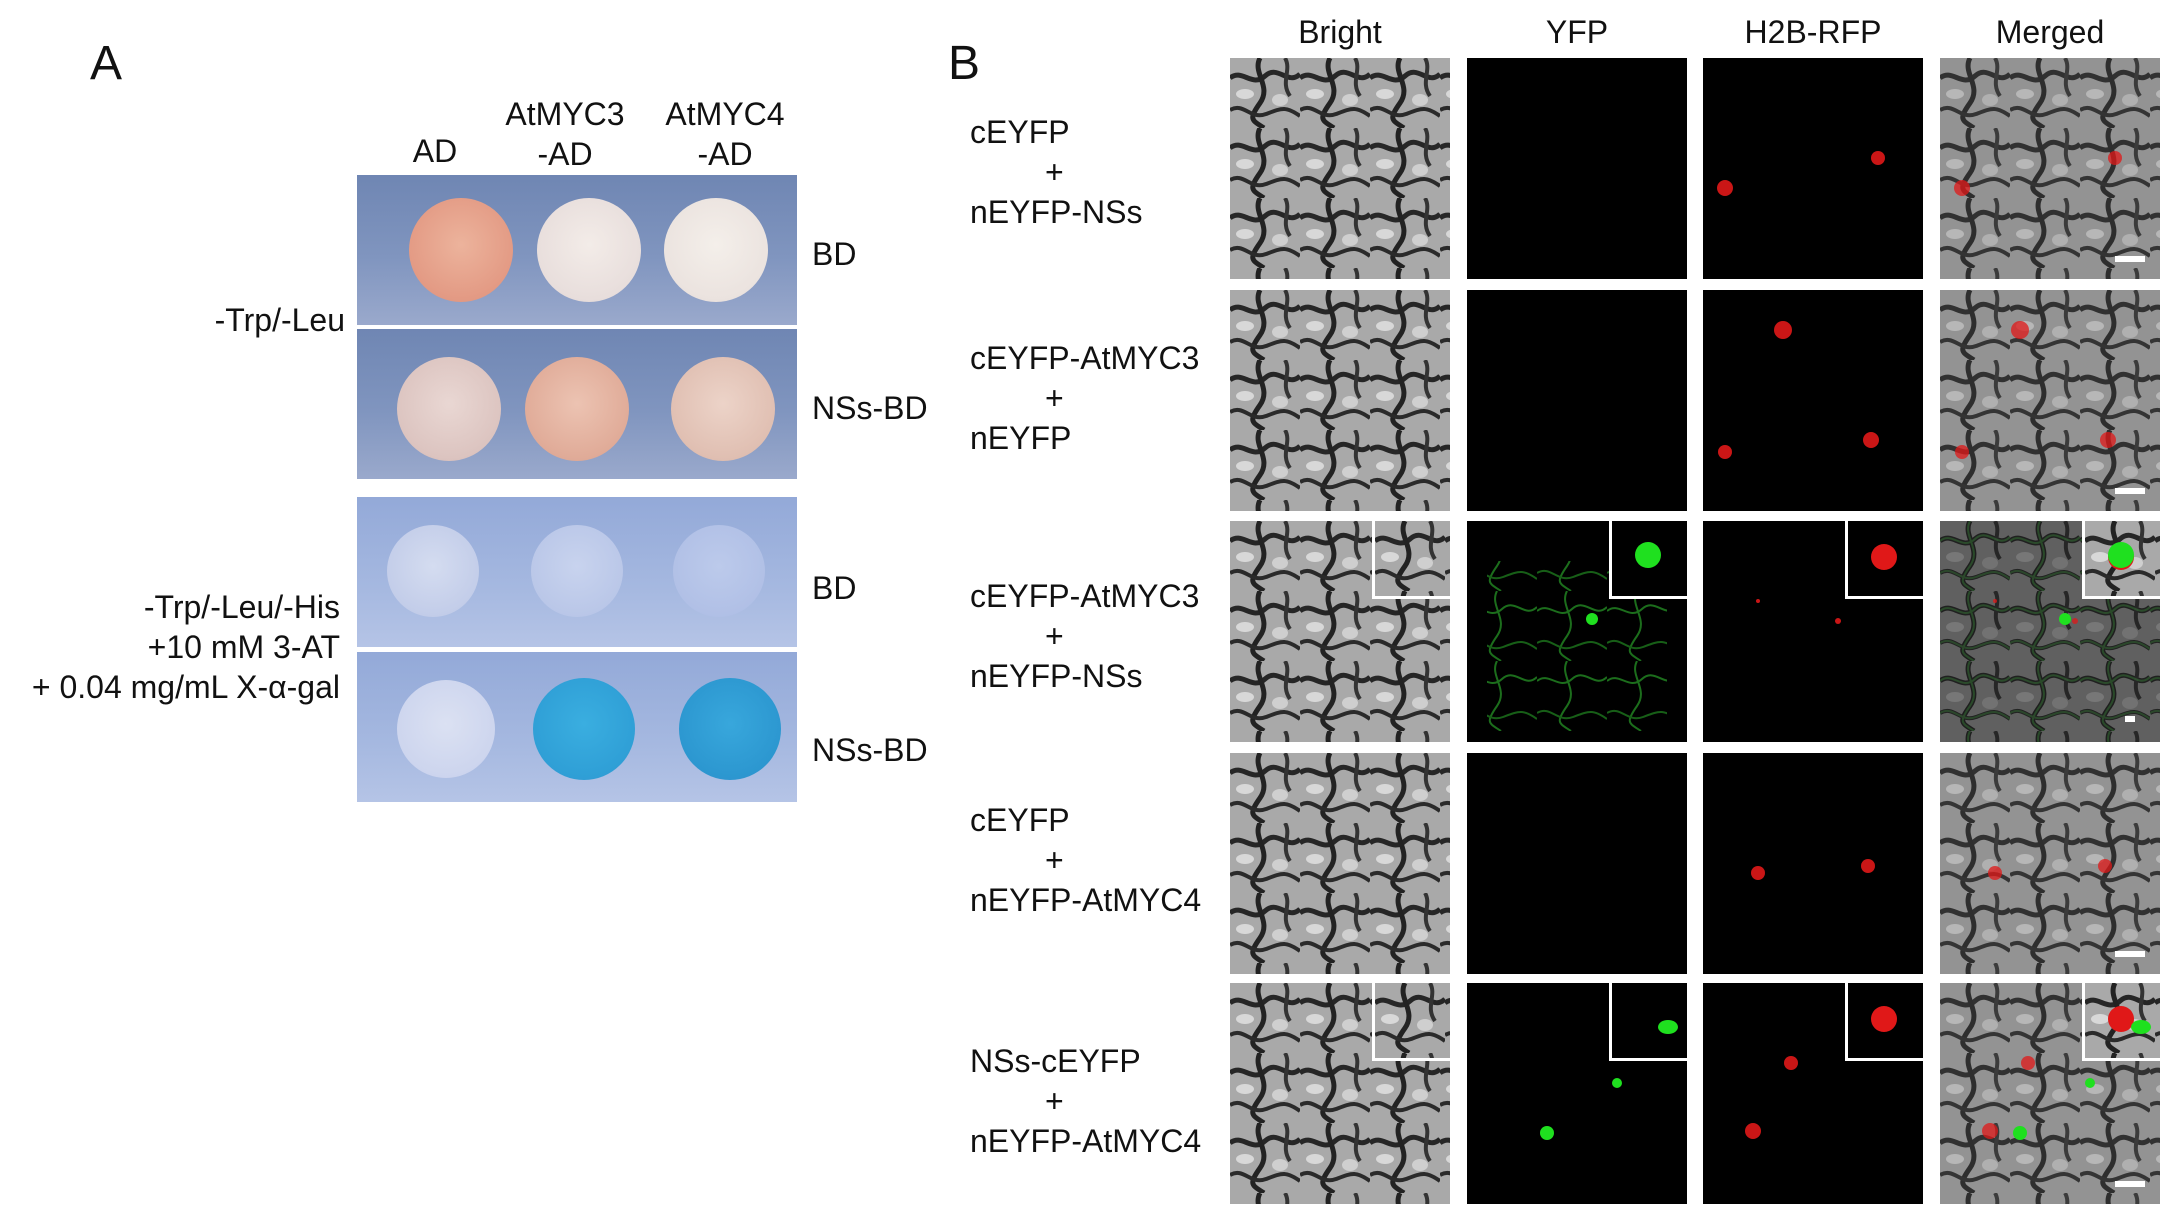  Describe the element at coordinates (565, 114) in the screenshot. I see `col-label-myc3-line1: AtMYC3` at that location.